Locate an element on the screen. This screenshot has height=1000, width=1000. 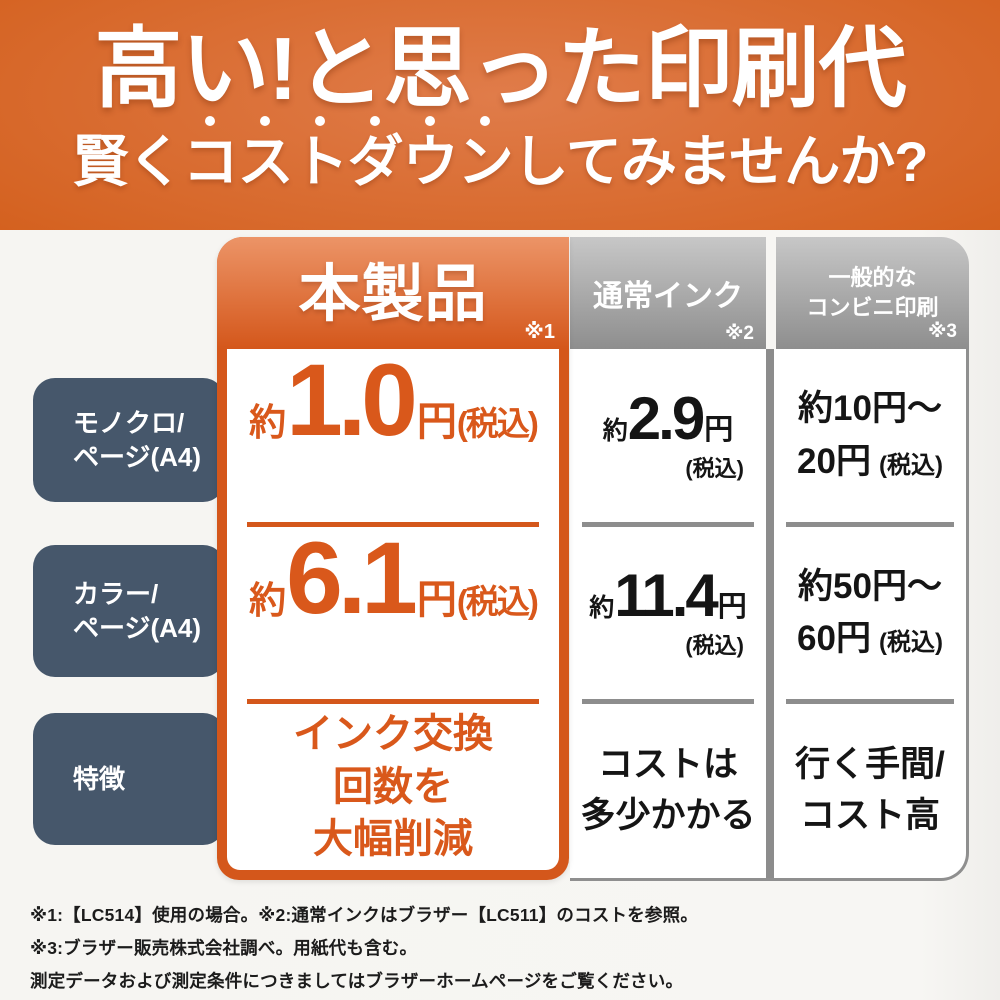
banner-headline: 高い!と思った印刷代 is located at coordinates (500, 68).